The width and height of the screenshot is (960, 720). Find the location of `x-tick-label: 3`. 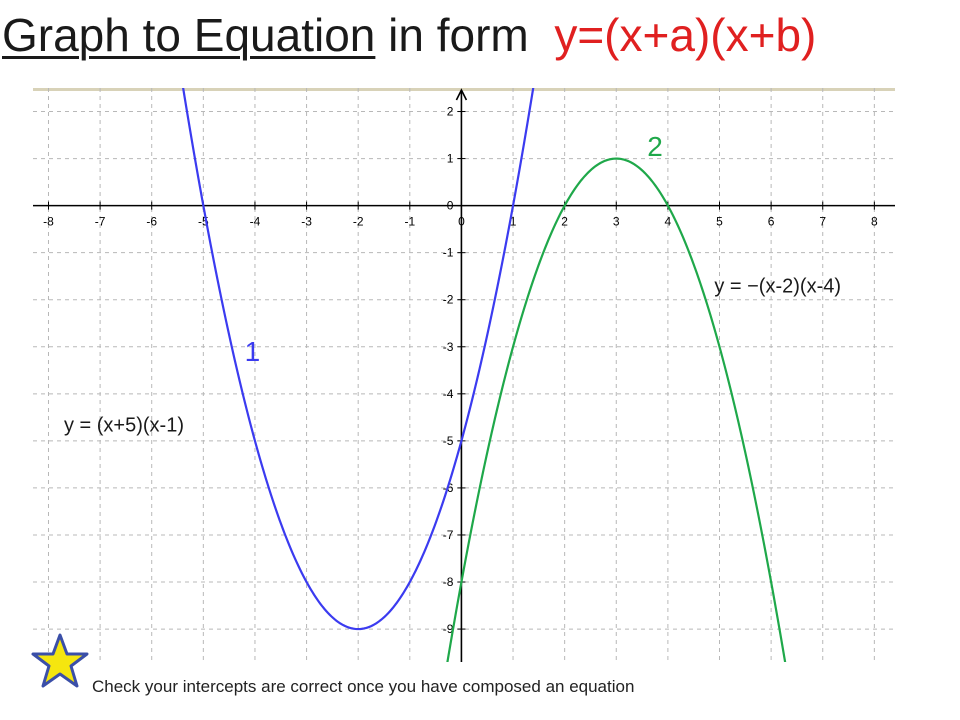

x-tick-label: 3 is located at coordinates (616, 222).